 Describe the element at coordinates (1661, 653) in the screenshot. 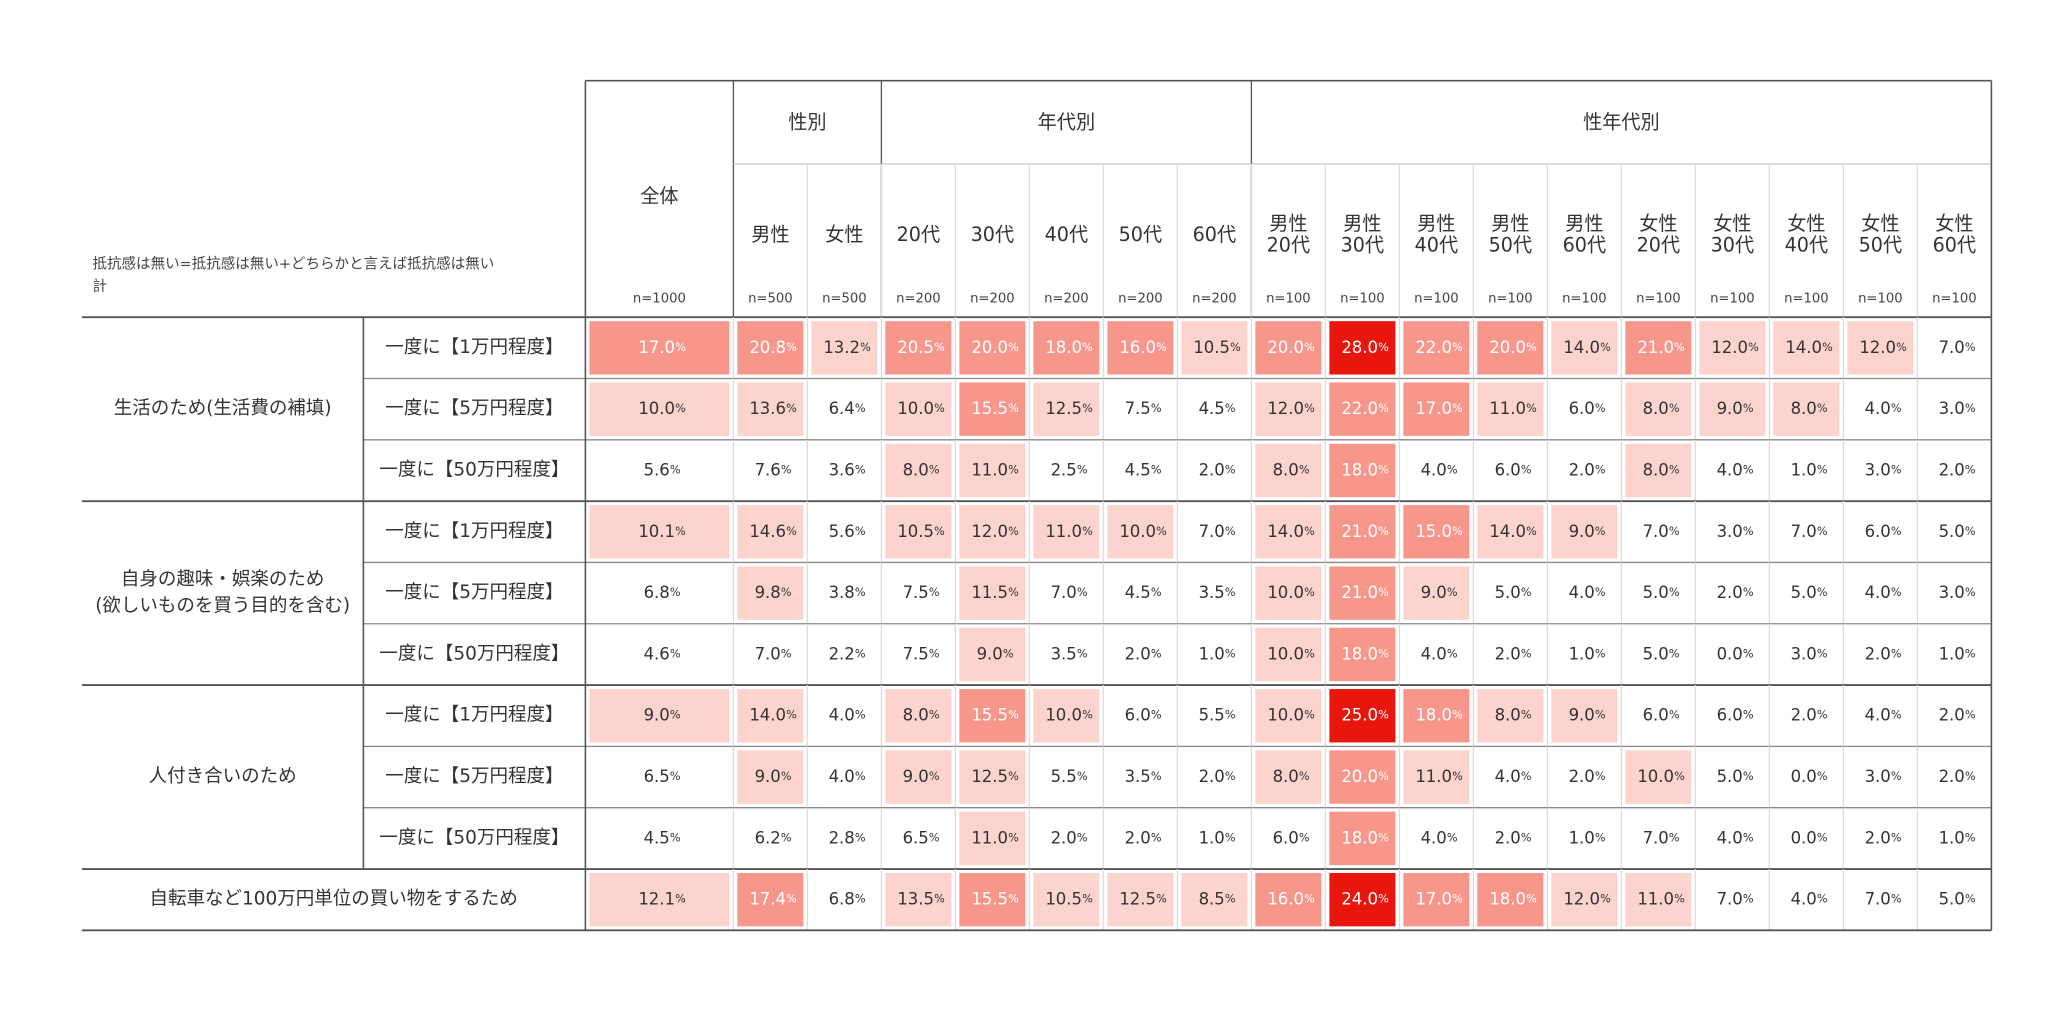

I see `cell-value: 5.0%` at that location.